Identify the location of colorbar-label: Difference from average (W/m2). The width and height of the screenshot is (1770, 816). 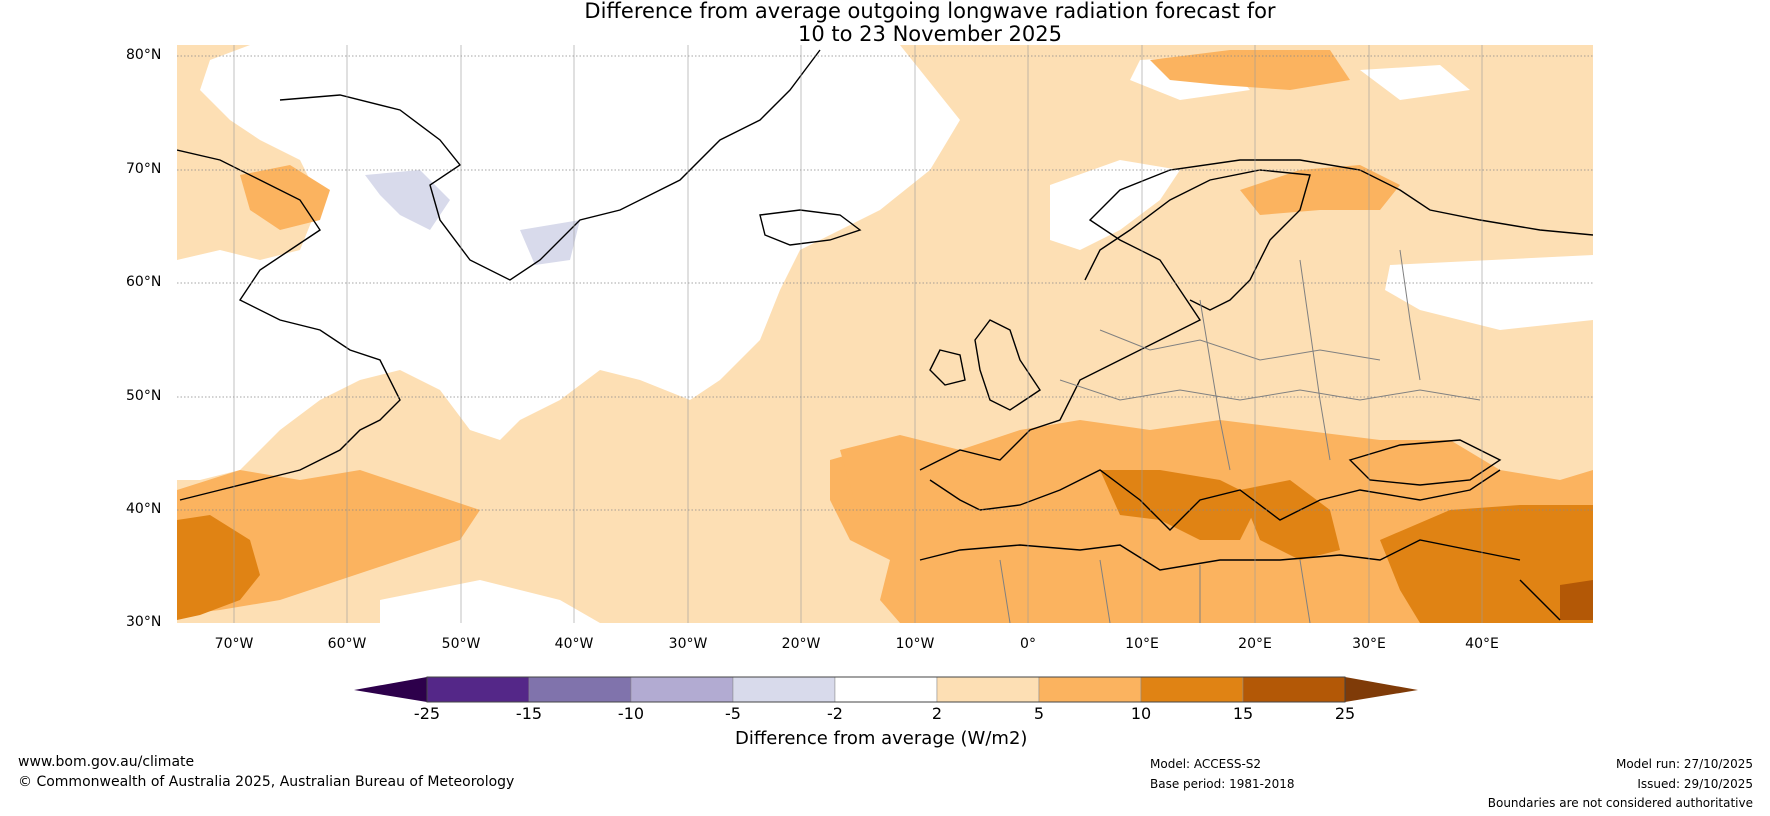
(881, 738).